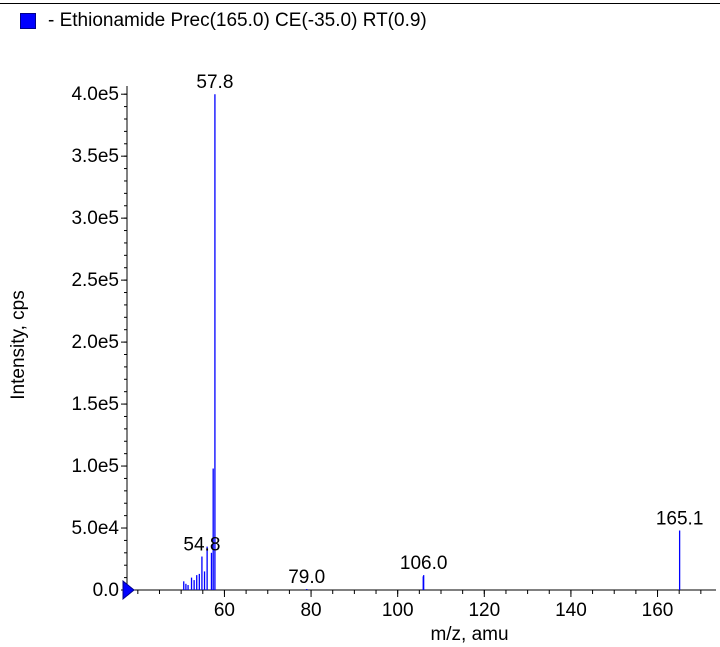  I want to click on x-tick-label: 100, so click(398, 610).